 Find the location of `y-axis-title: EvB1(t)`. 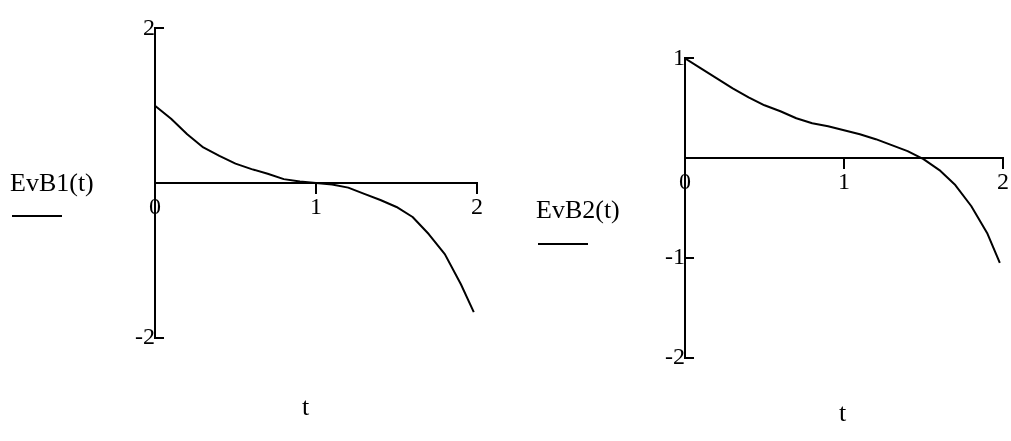

y-axis-title: EvB1(t) is located at coordinates (52, 183).